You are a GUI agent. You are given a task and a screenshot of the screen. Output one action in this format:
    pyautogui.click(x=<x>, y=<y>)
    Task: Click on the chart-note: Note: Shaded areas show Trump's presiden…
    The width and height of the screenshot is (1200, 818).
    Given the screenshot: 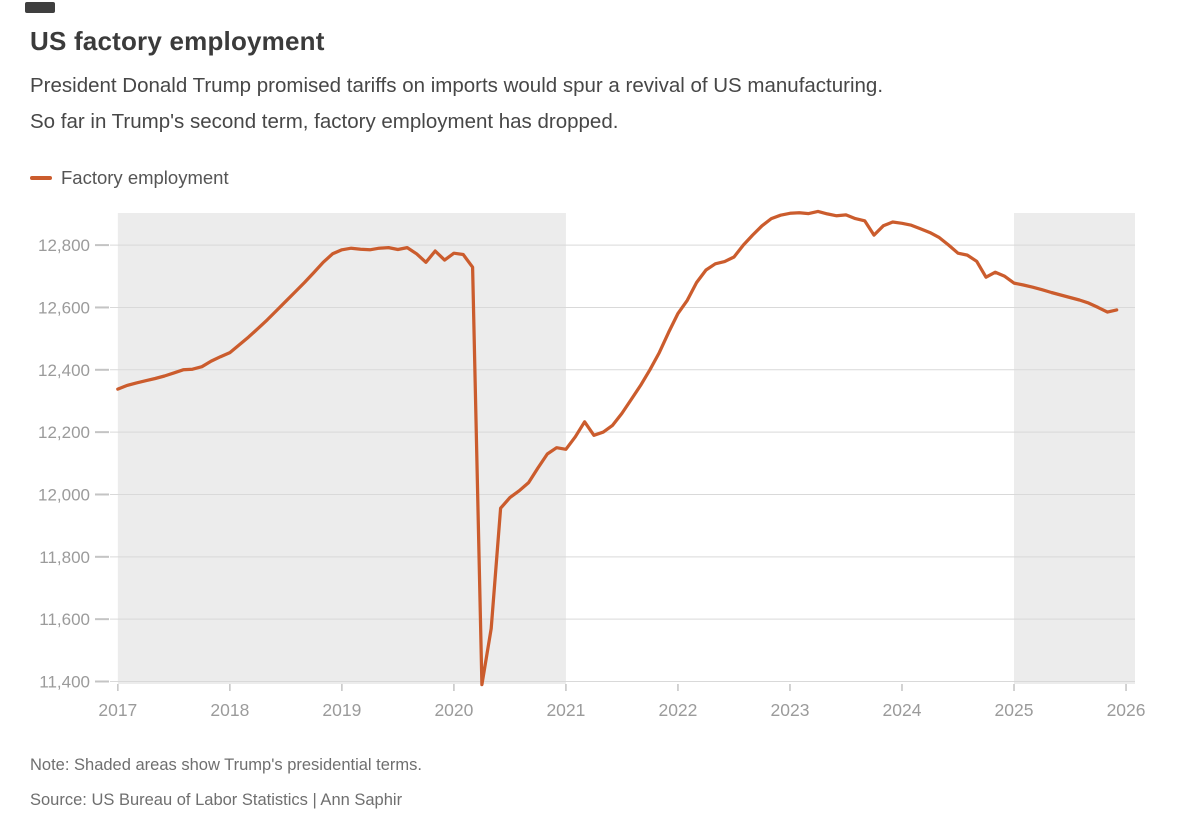 What is the action you would take?
    pyautogui.click(x=226, y=765)
    